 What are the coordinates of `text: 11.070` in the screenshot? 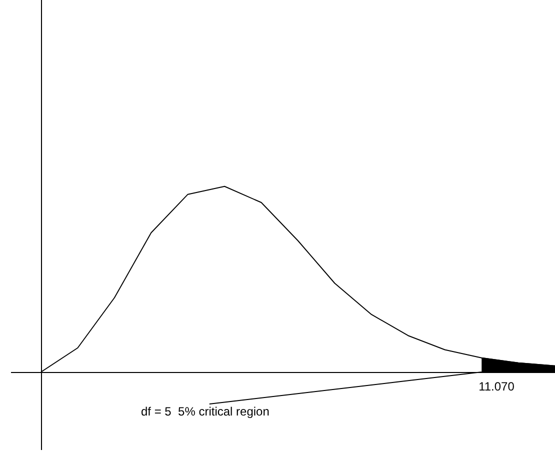 It's located at (496, 386).